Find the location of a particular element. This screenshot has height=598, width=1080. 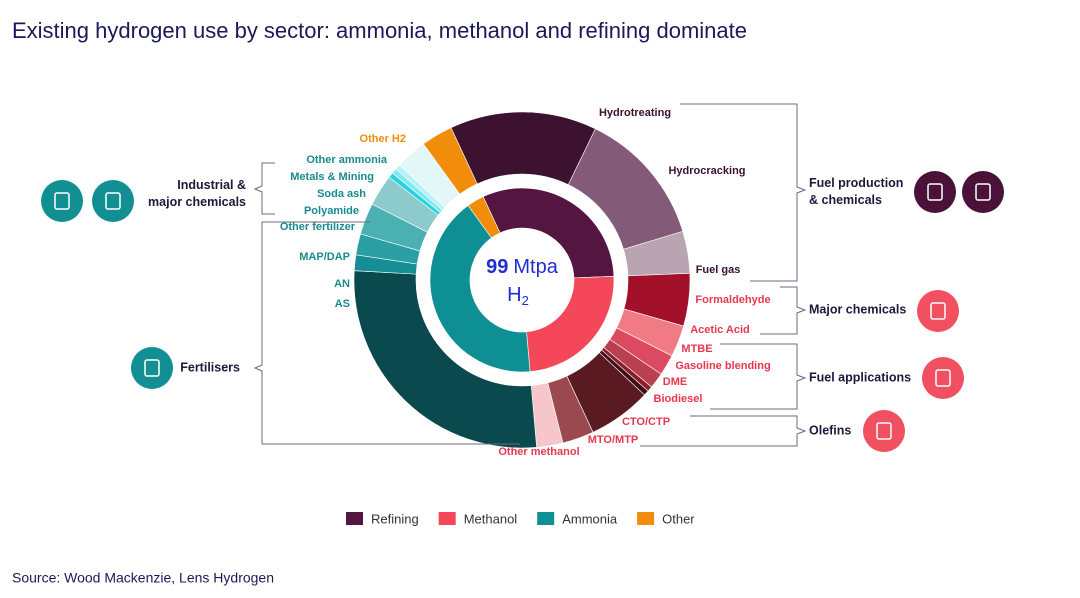

center-symbol-h: H is located at coordinates (514, 295).